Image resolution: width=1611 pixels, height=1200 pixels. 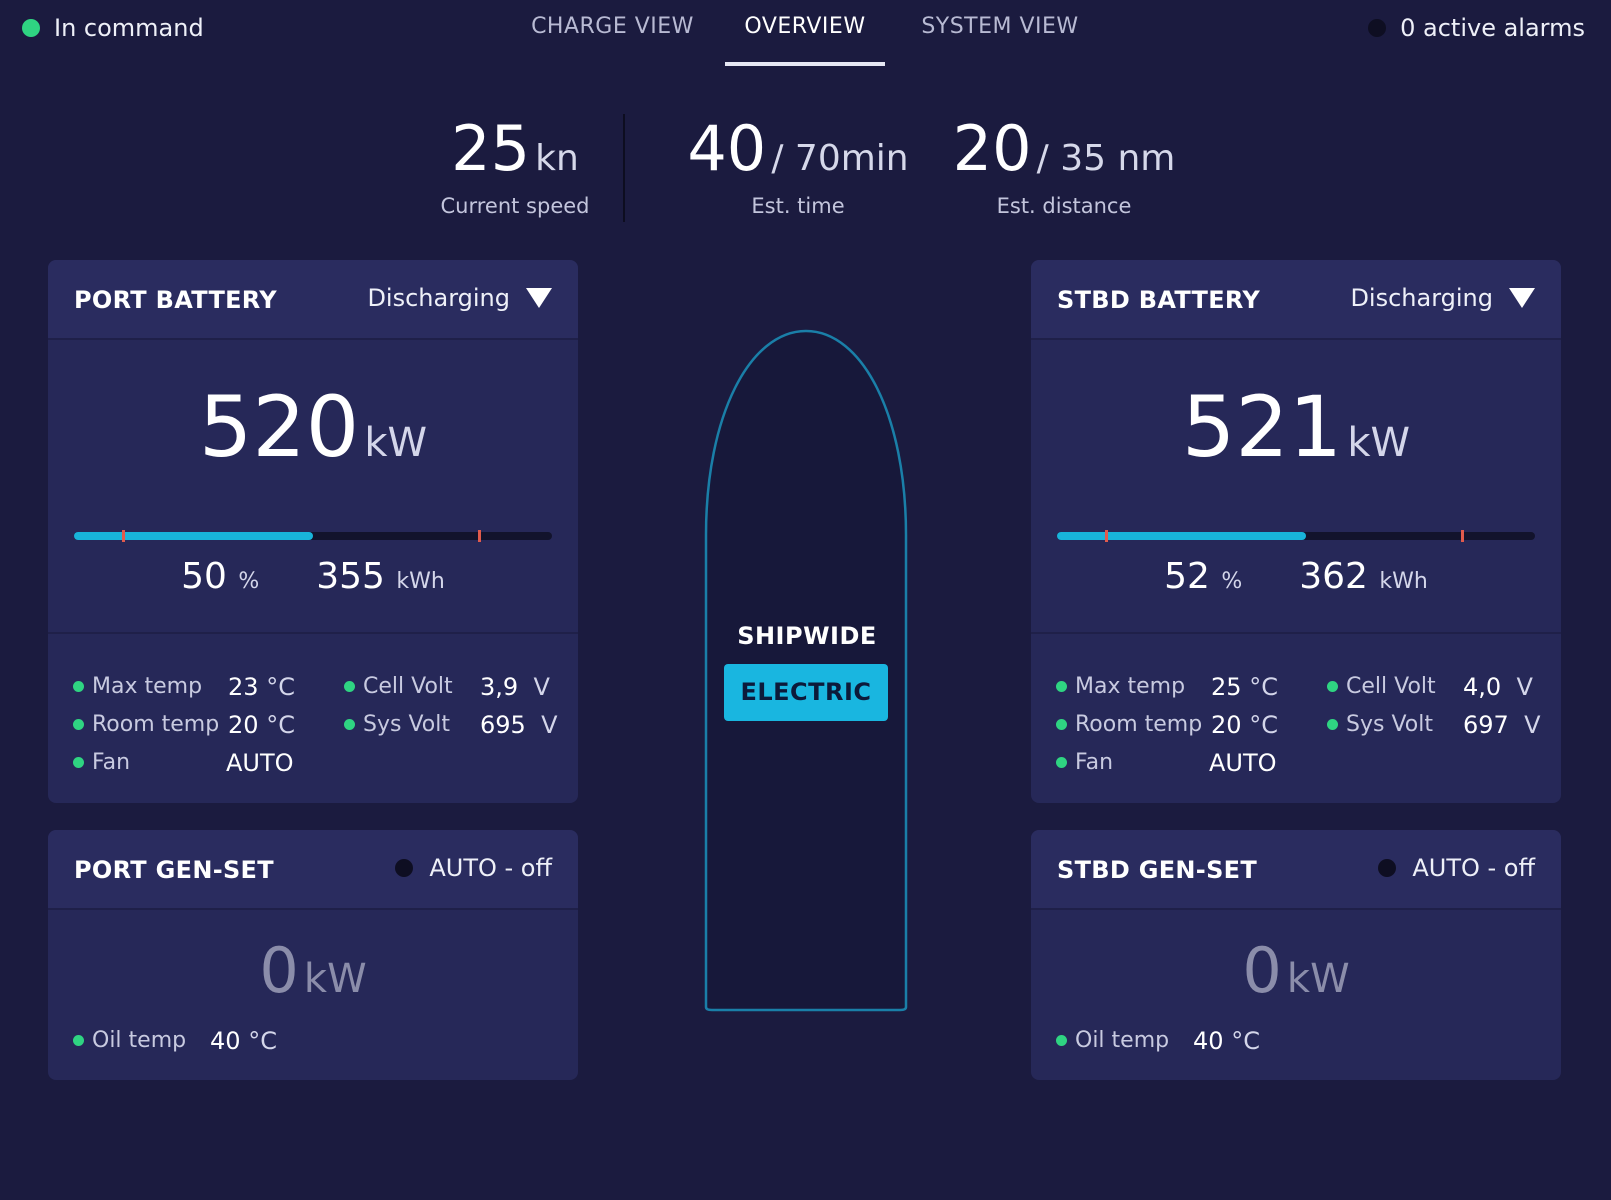 I want to click on port-genset-status: AUTO - off, so click(x=473, y=868).